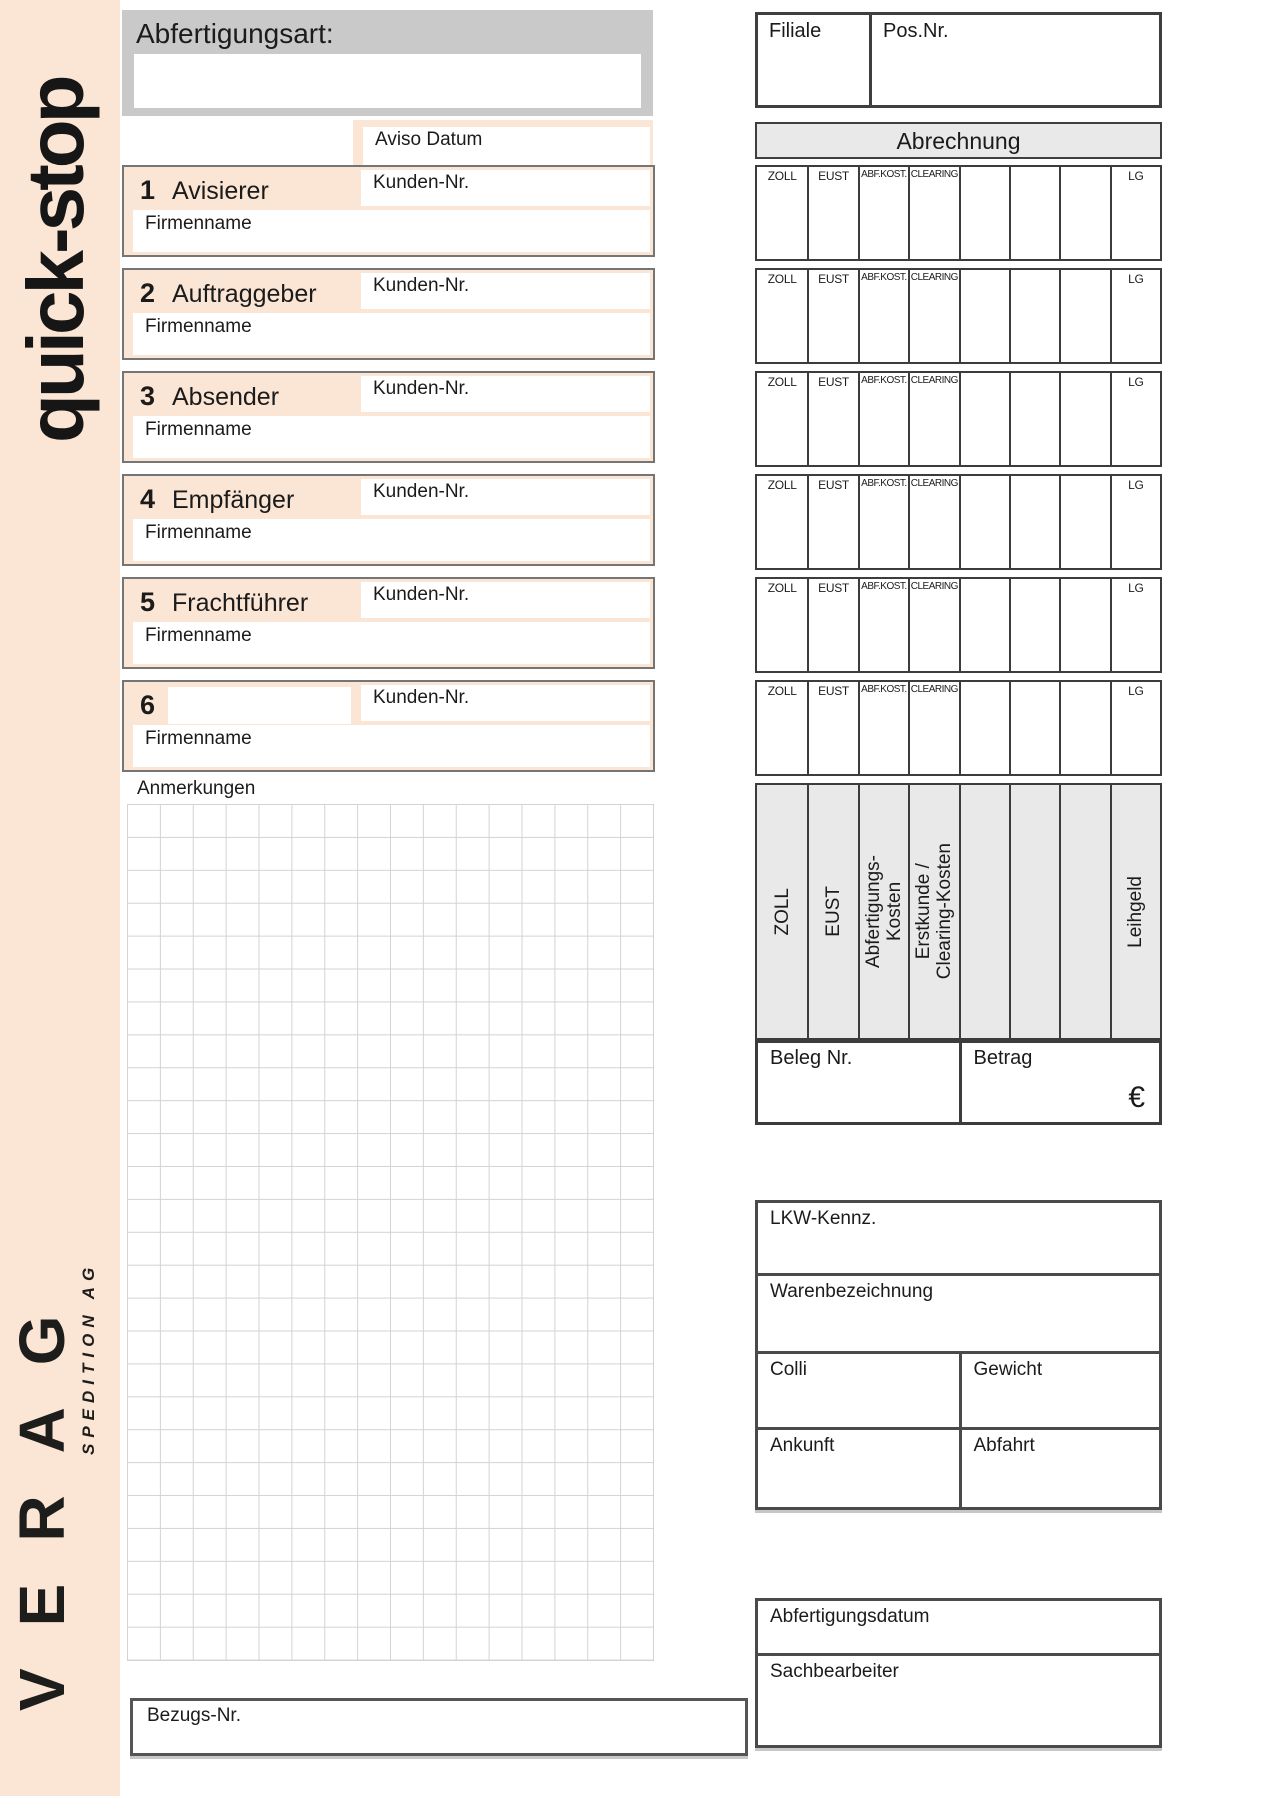 Image resolution: width=1264 pixels, height=1796 pixels. What do you see at coordinates (506, 146) in the screenshot?
I see `aviso-datum-input: Aviso Datum` at bounding box center [506, 146].